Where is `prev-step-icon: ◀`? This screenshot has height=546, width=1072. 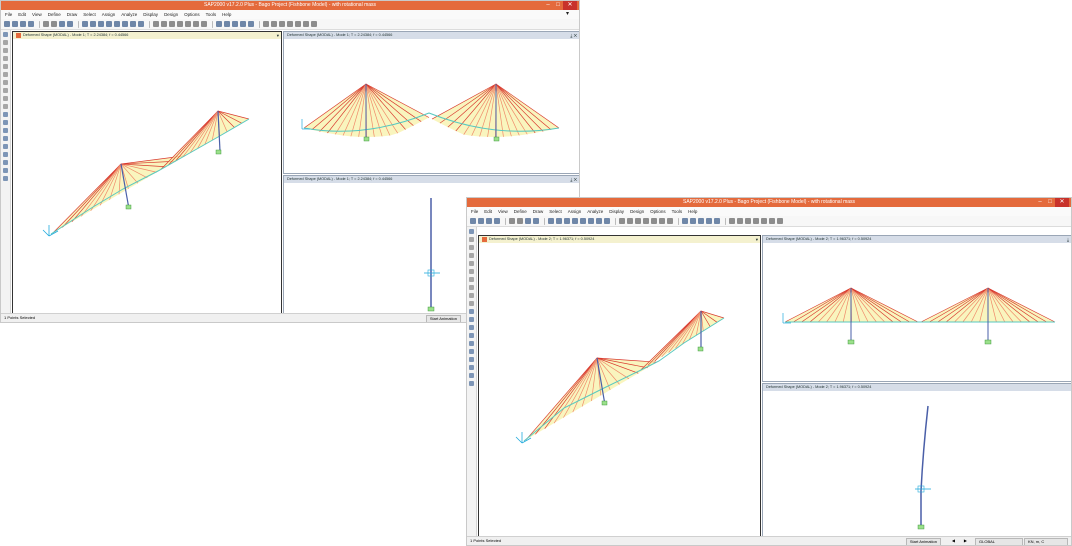
prev-step-icon: ◀ is located at coordinates (953, 540).